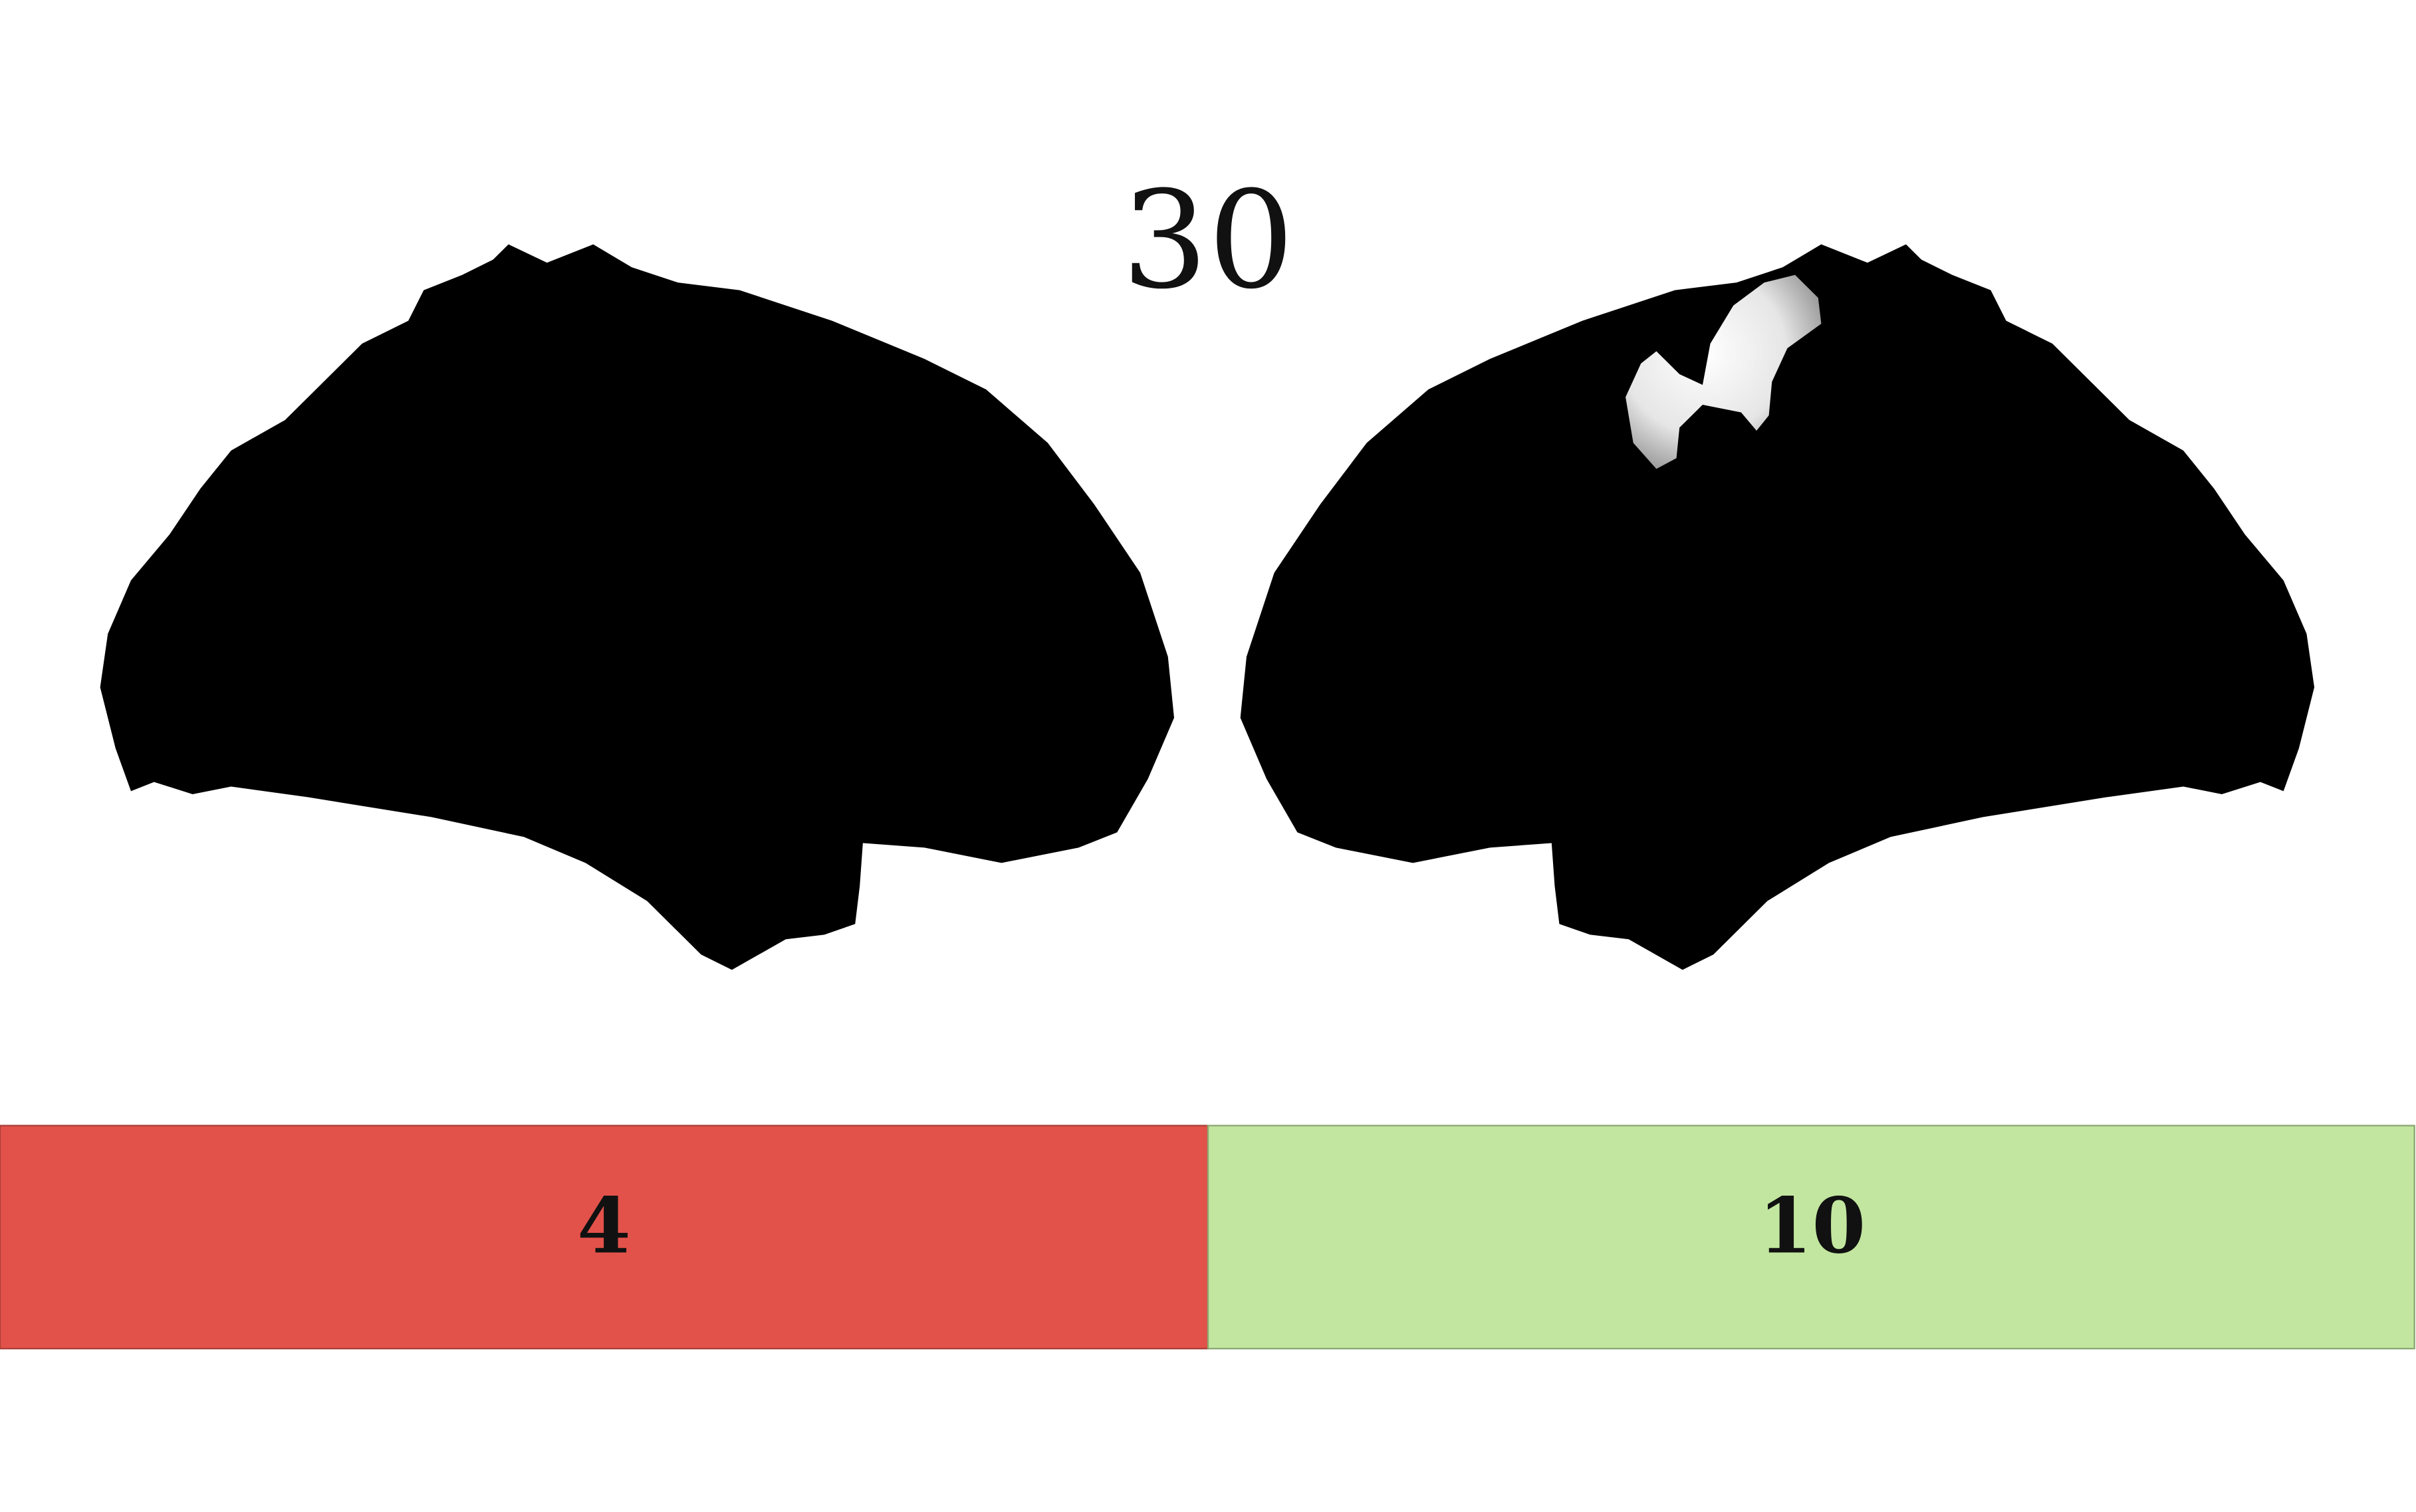  I want to click on panel-label: 4, so click(604, 1226).